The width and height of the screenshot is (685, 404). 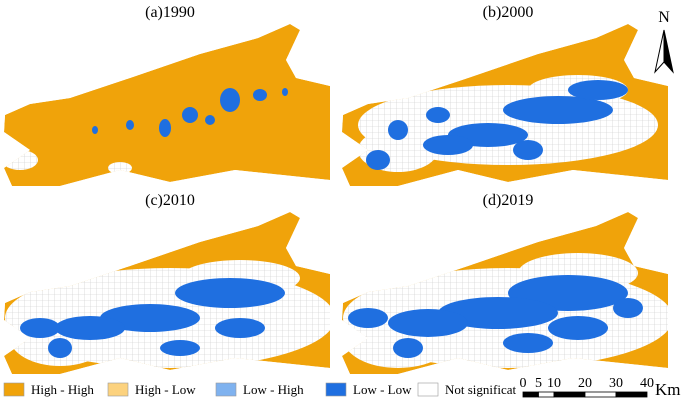 What do you see at coordinates (273, 389) in the screenshot?
I see `legend-label: Low - High` at bounding box center [273, 389].